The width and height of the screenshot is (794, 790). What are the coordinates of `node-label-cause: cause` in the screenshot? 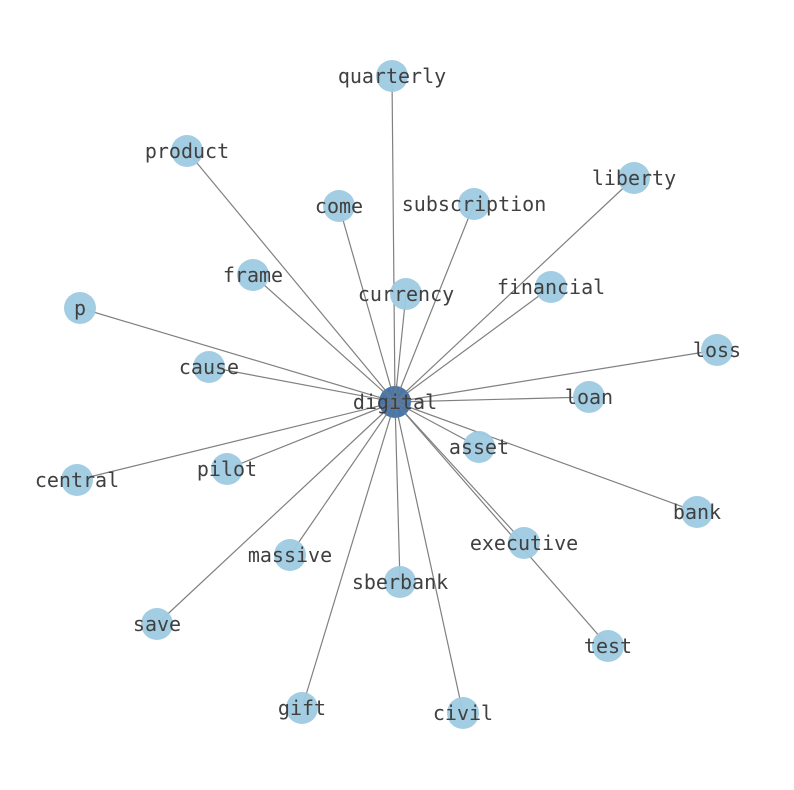 It's located at (209, 367).